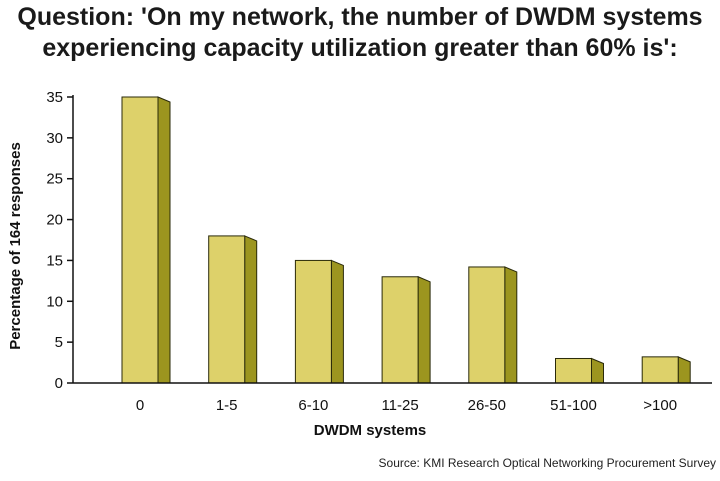 The height and width of the screenshot is (481, 720). What do you see at coordinates (660, 405) in the screenshot?
I see `x-tick-label: >100` at bounding box center [660, 405].